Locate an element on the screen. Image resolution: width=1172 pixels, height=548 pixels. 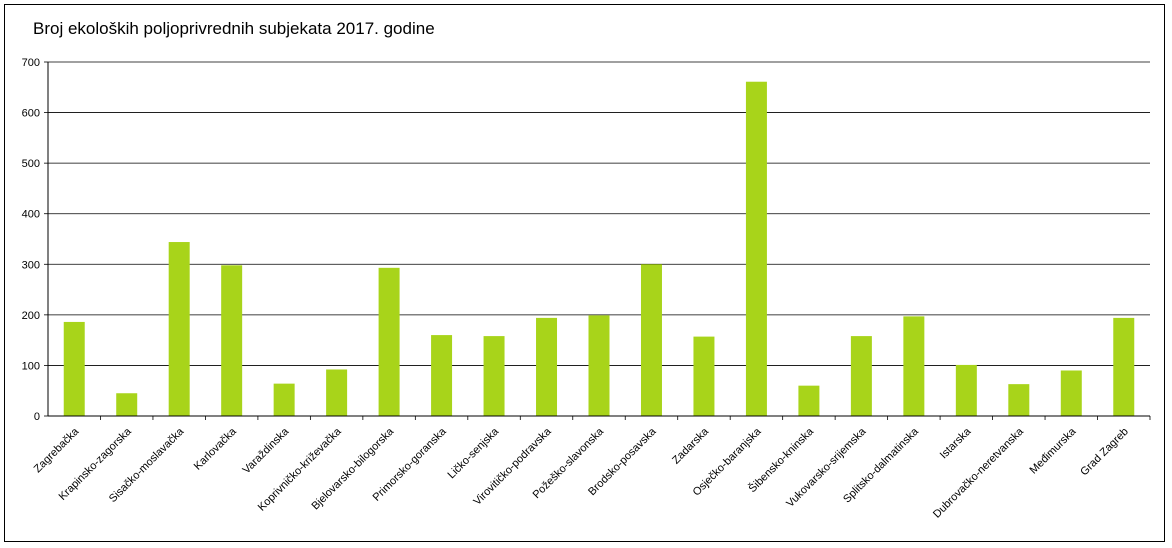
y-tick-label: 700 is located at coordinates (31, 63).